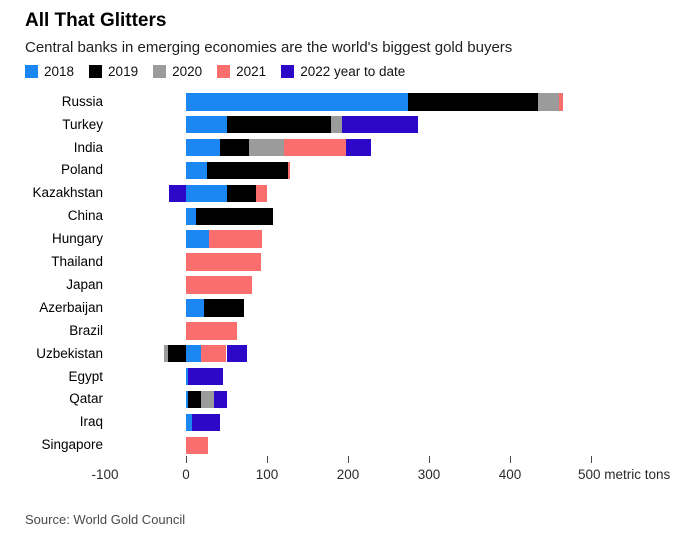 The image size is (679, 549). I want to click on bar-segment-india-2018, so click(203, 147).